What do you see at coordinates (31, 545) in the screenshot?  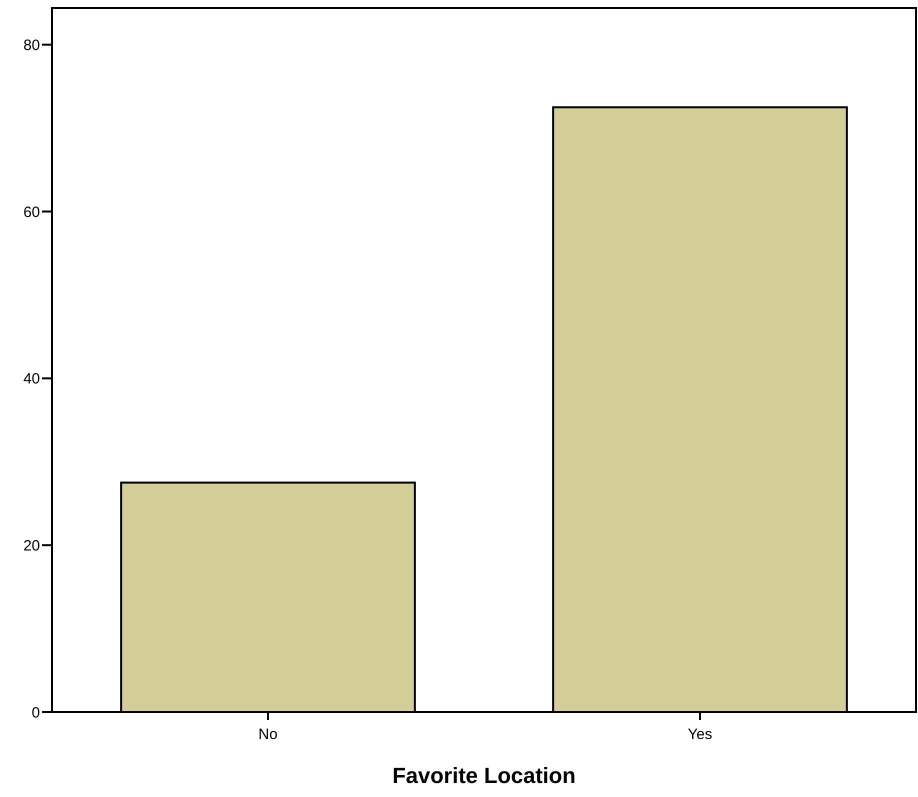 I see `y-tick-label: 20` at bounding box center [31, 545].